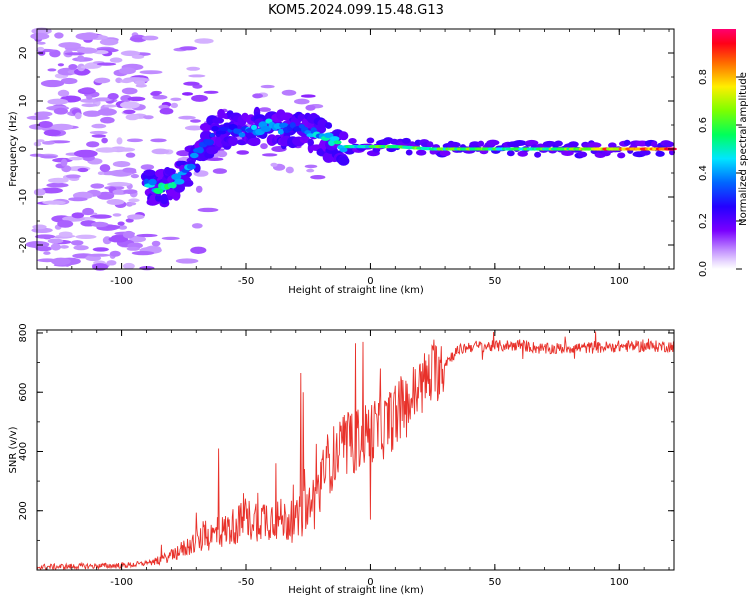  What do you see at coordinates (23, 392) in the screenshot?
I see `y-tick-label: 600` at bounding box center [23, 392].